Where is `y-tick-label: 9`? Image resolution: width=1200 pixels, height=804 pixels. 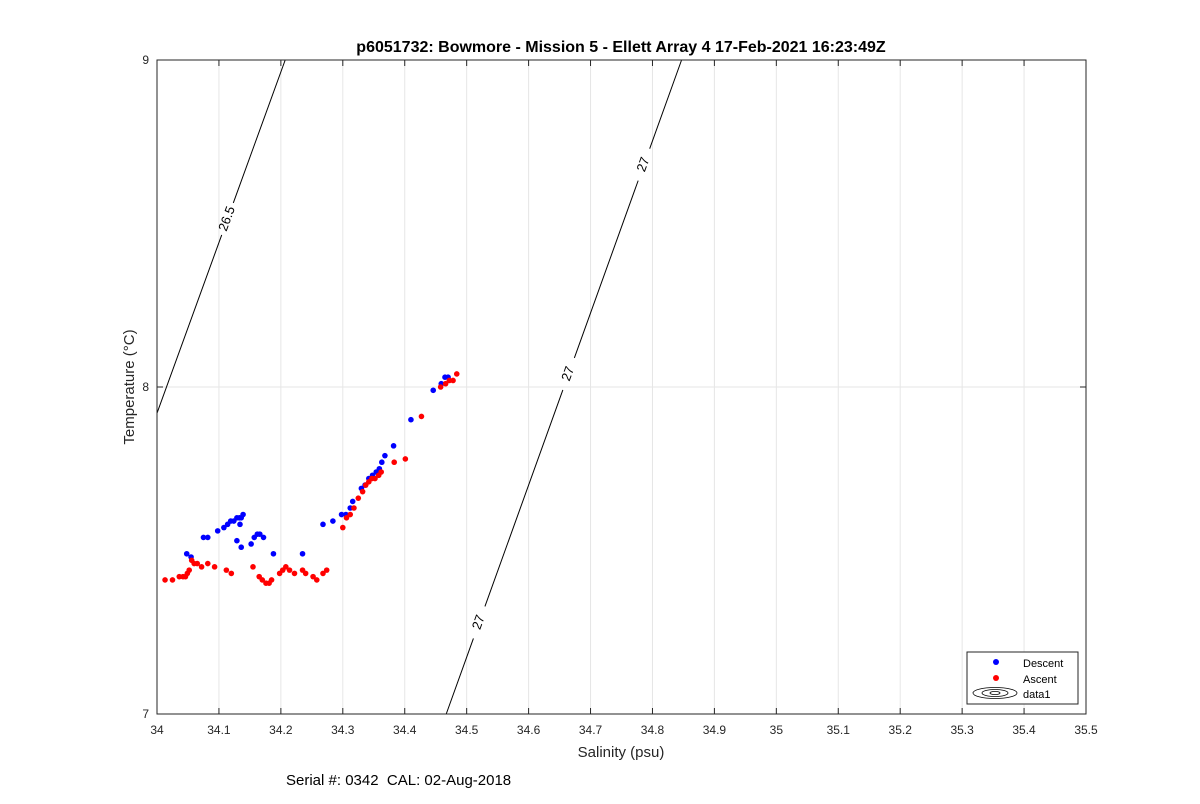 y-tick-label: 9 is located at coordinates (145, 60).